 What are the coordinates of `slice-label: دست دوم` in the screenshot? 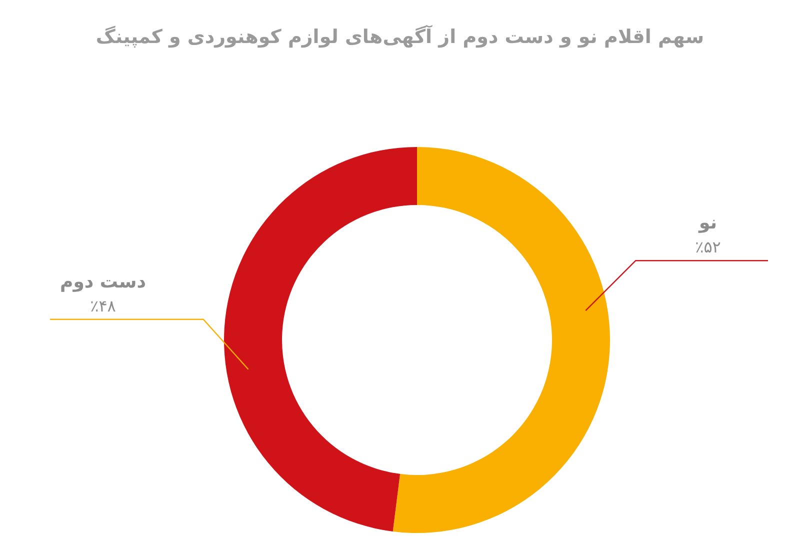 It's located at (103, 281).